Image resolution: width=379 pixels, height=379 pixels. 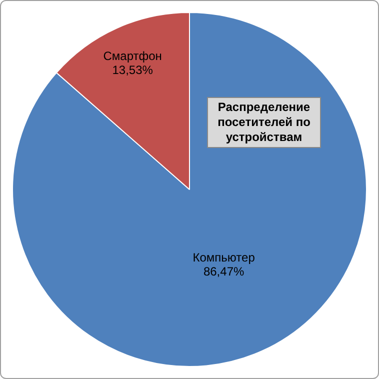 What do you see at coordinates (133, 70) in the screenshot?
I see `data-label: 13,53%` at bounding box center [133, 70].